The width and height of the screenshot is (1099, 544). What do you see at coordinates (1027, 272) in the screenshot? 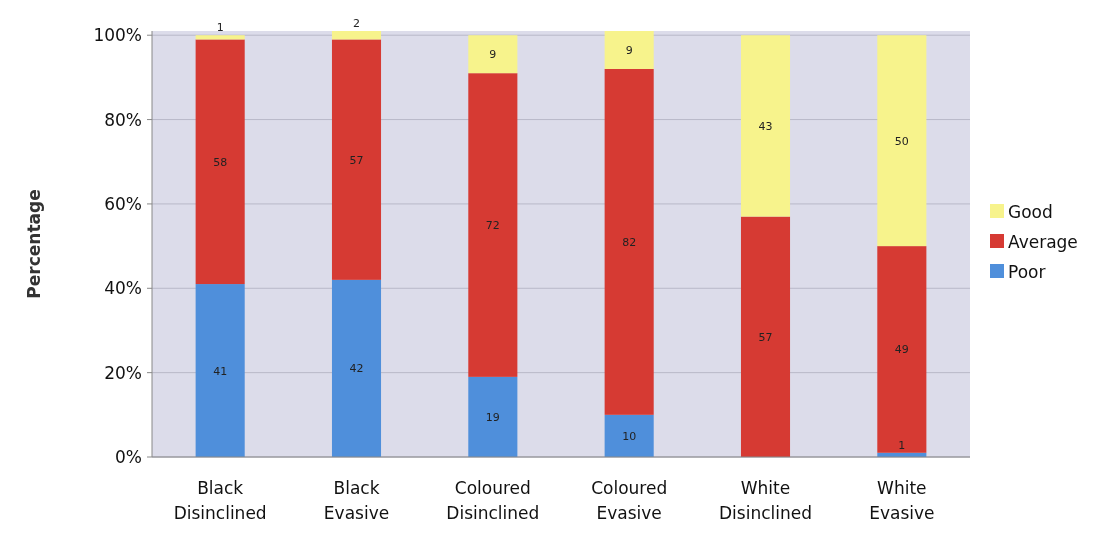
I see `legend-label: Poor` at bounding box center [1027, 272].